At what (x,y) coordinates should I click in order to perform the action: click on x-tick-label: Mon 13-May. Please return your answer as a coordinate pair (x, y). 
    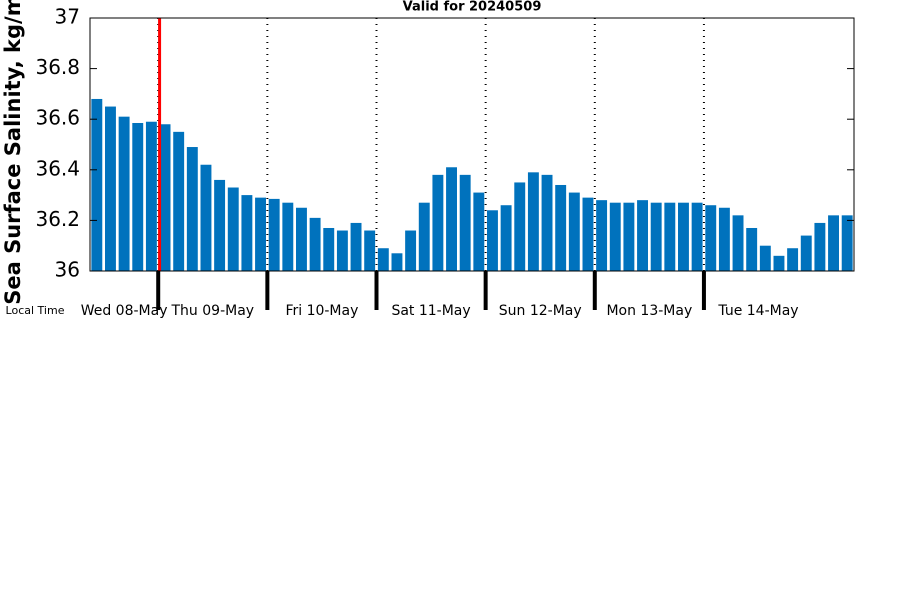
    Looking at the image, I should click on (649, 311).